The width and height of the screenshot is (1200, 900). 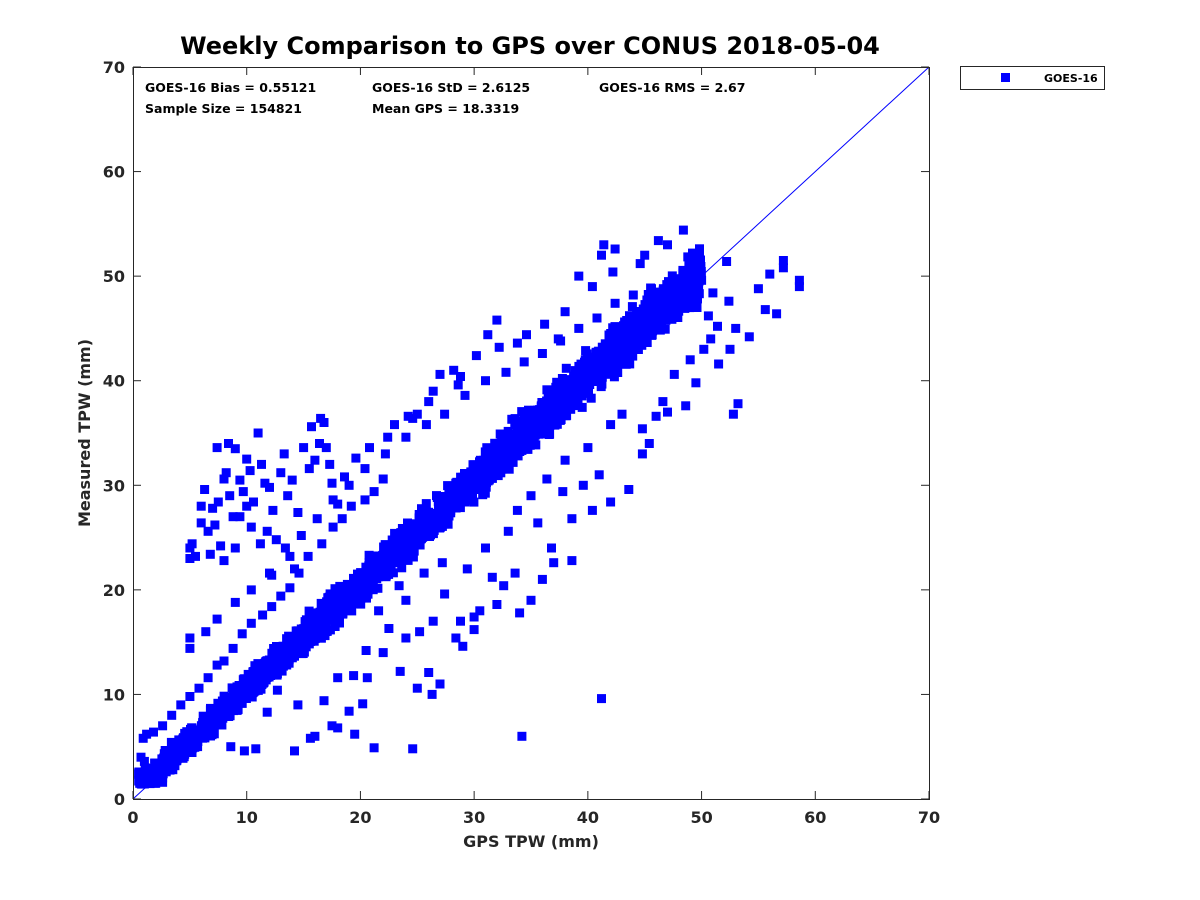 What do you see at coordinates (114, 590) in the screenshot?
I see `y-tick-label: 20` at bounding box center [114, 590].